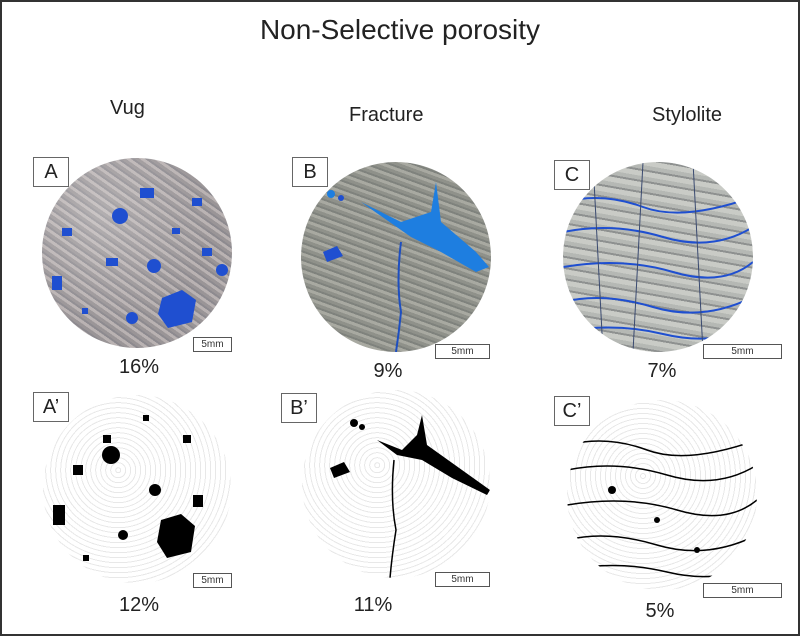  I want to click on porosity-value-a-prime: 12%, so click(139, 605).